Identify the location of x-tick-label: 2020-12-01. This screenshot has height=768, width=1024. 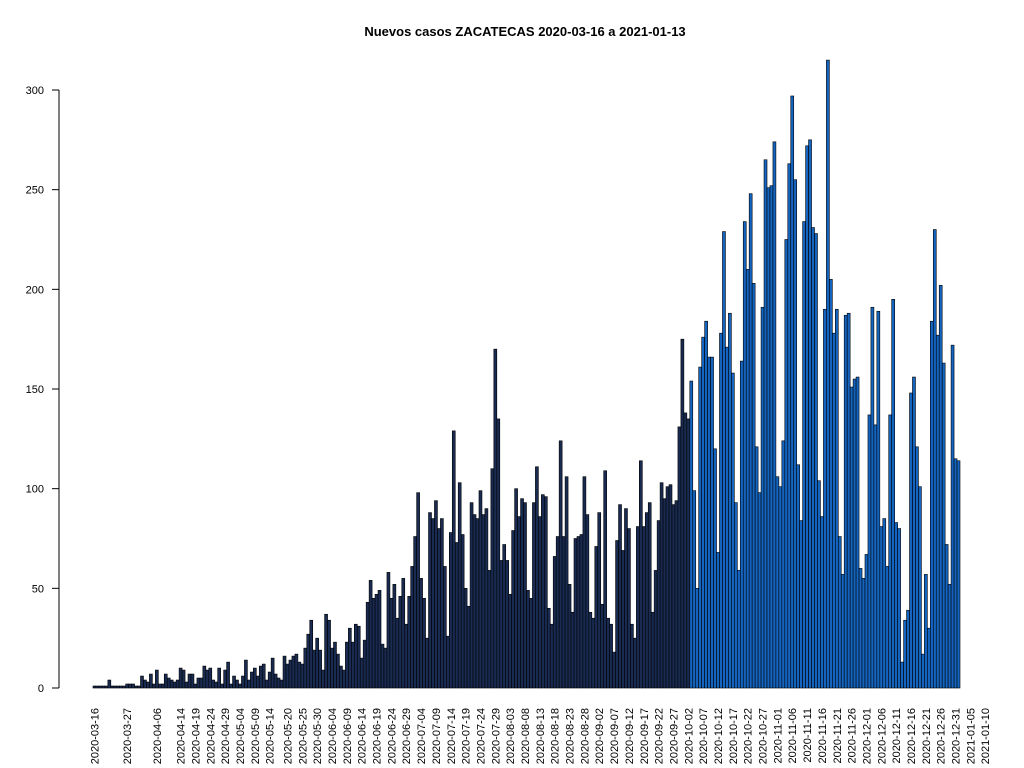
(867, 736).